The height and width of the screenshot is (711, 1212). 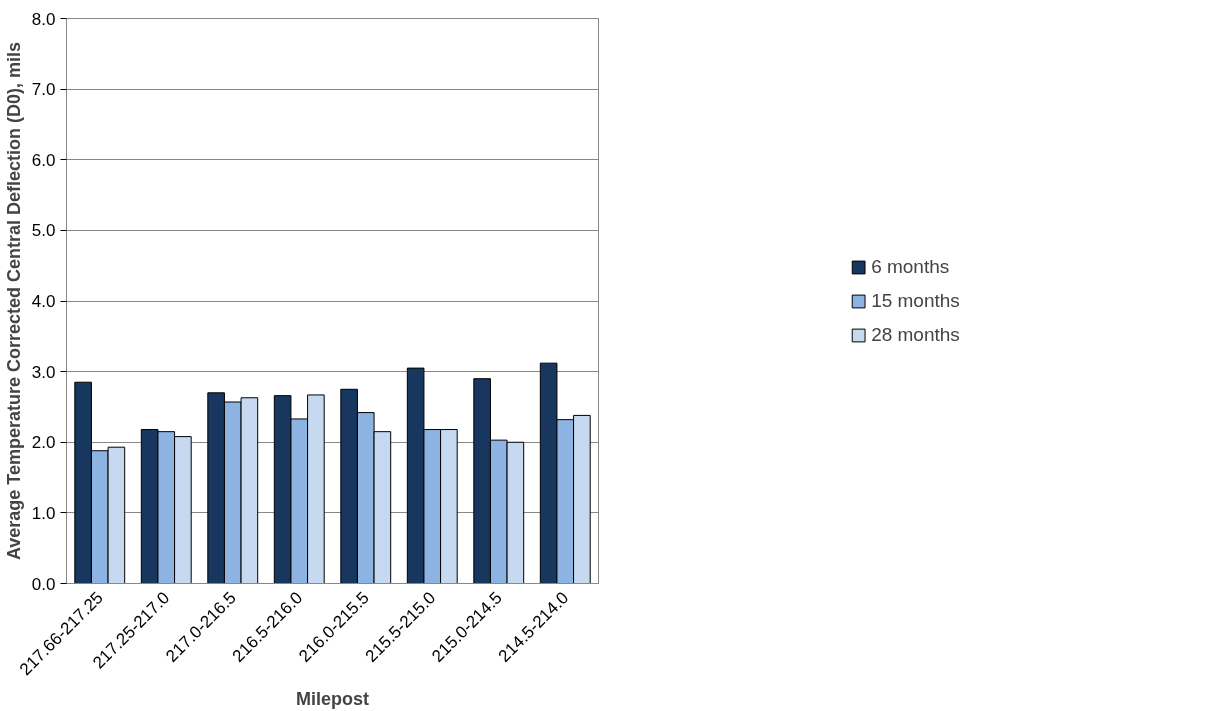 What do you see at coordinates (43, 513) in the screenshot?
I see `y-tick-label: 1.0` at bounding box center [43, 513].